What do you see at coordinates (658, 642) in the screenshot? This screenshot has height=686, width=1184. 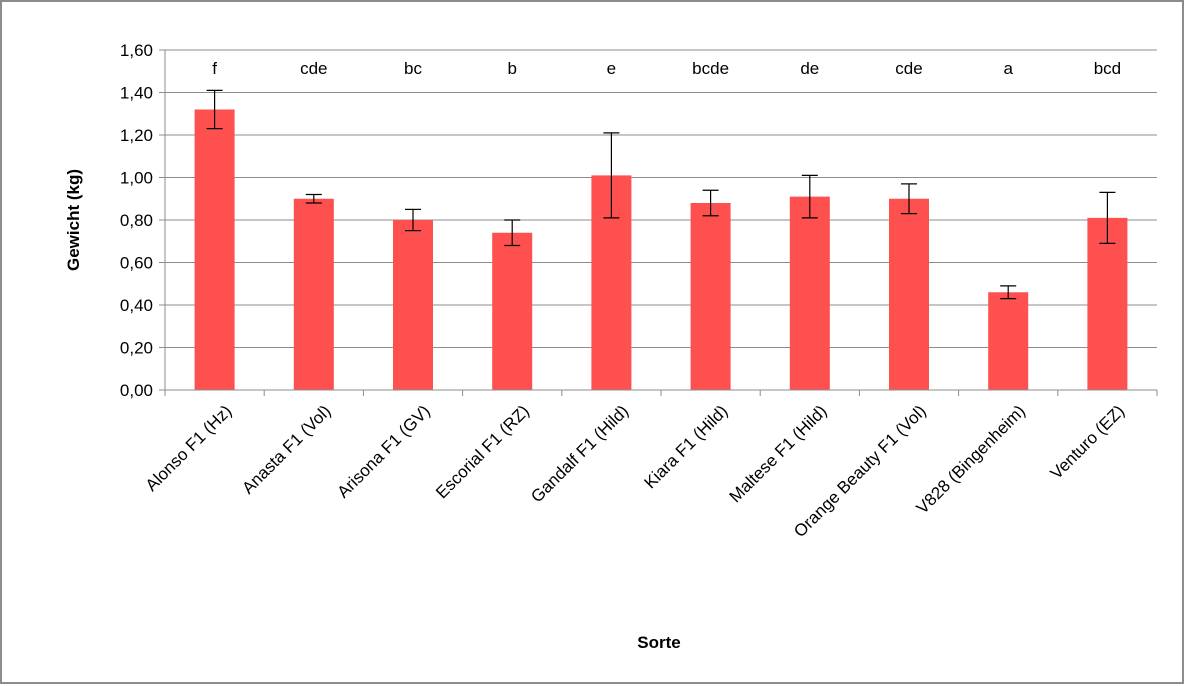 I see `x-axis-title: Sorte` at bounding box center [658, 642].